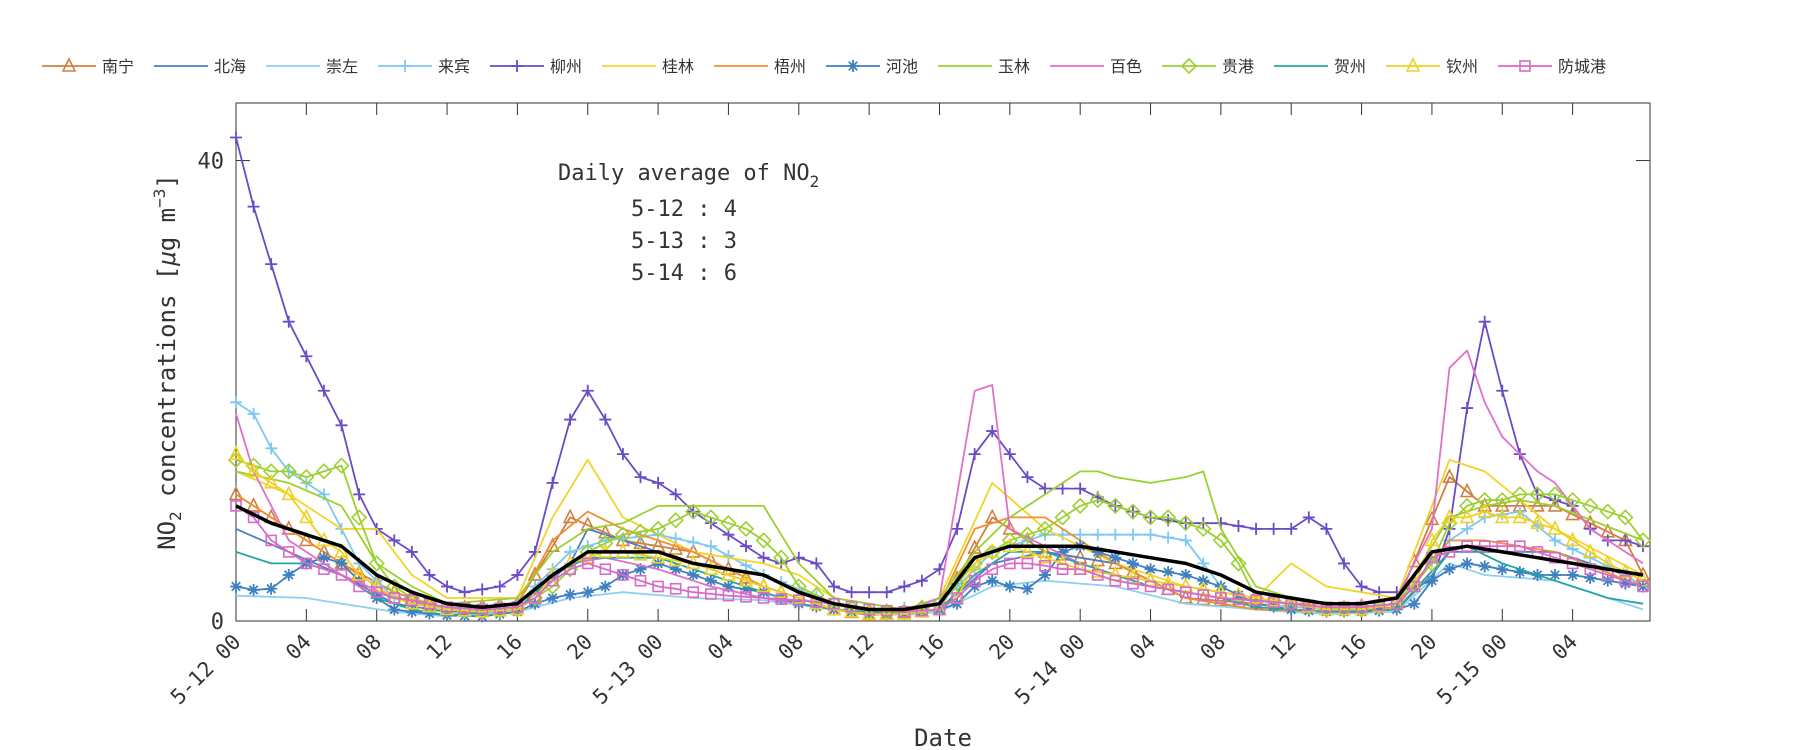 The height and width of the screenshot is (750, 1800). Describe the element at coordinates (688, 176) in the screenshot. I see `annotation-title: Daily average of NO2` at that location.